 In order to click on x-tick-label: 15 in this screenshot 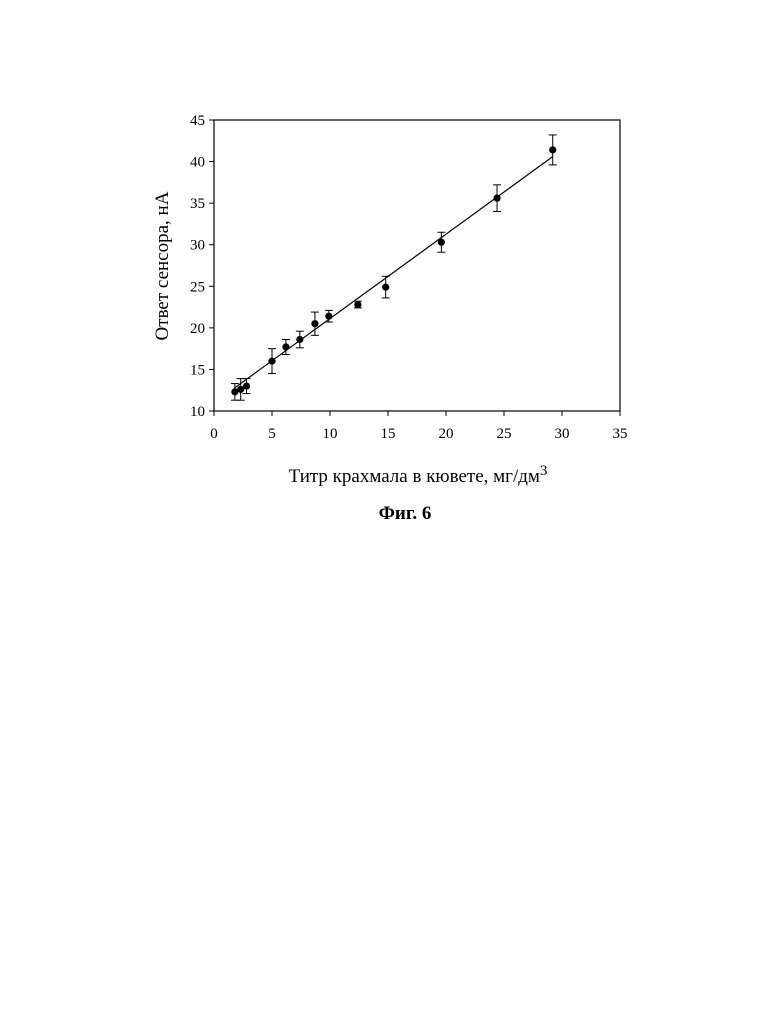, I will do `click(388, 434)`.